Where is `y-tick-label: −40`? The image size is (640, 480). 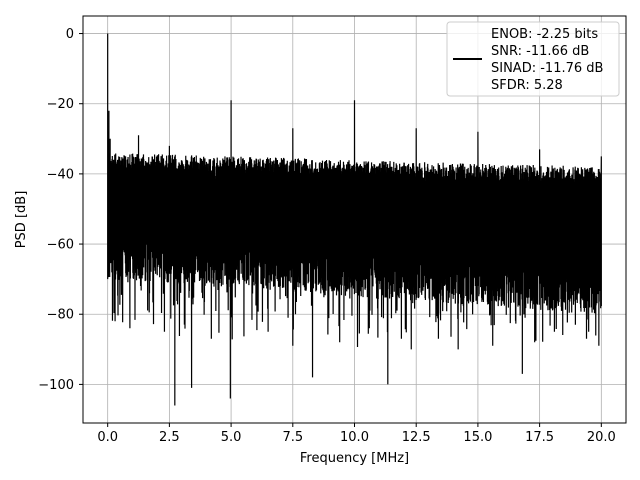
y-tick-label: −40 is located at coordinates (60, 174).